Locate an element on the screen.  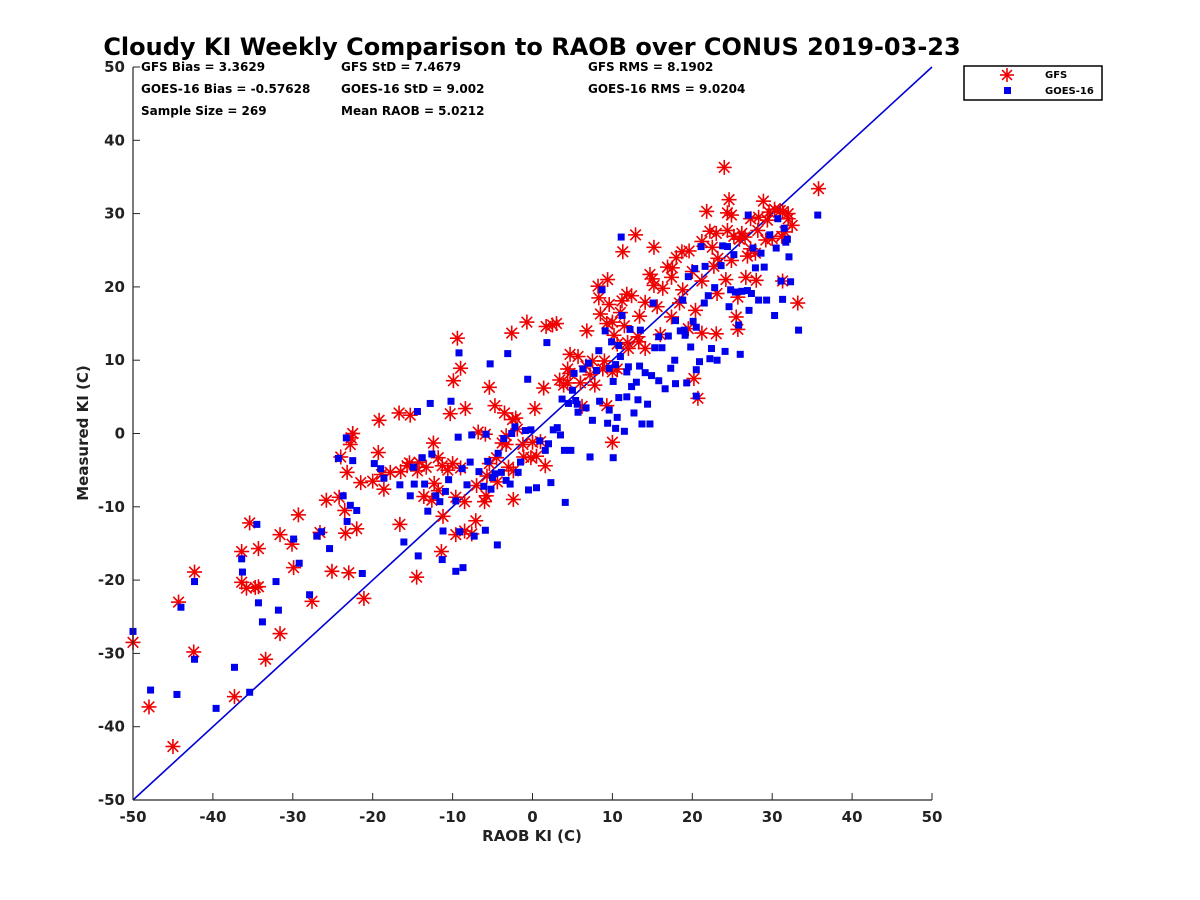
x-tick-label: 20 is located at coordinates (692, 817).